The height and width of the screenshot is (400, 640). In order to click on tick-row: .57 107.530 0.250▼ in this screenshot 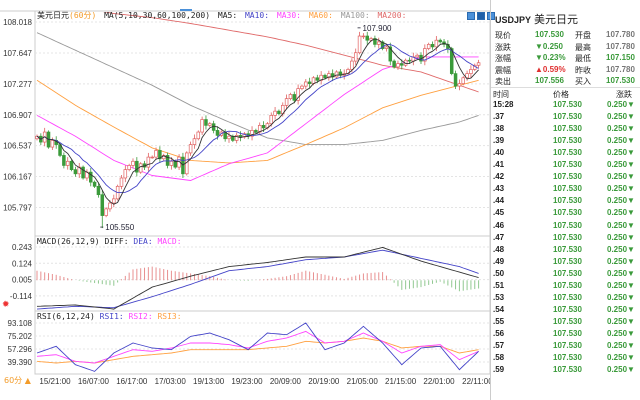, I will do `click(565, 347)`.